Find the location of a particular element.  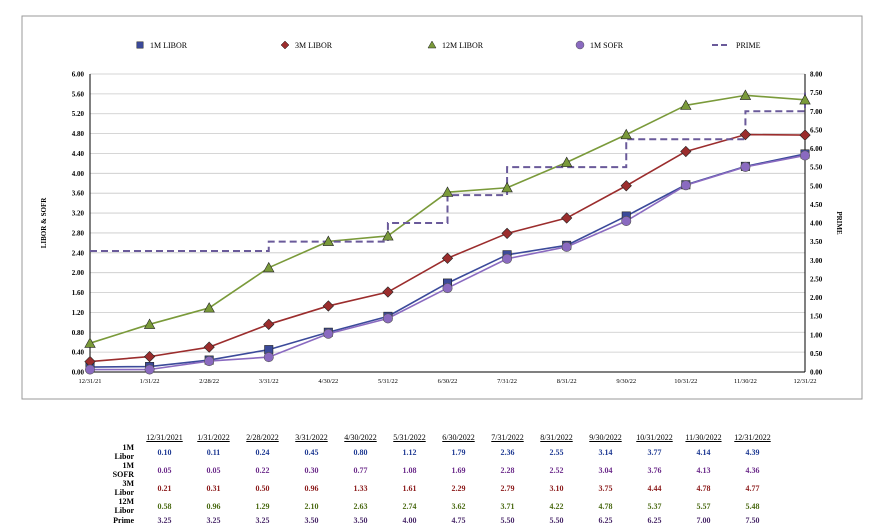

table-cell: 0.11 is located at coordinates (213, 452).